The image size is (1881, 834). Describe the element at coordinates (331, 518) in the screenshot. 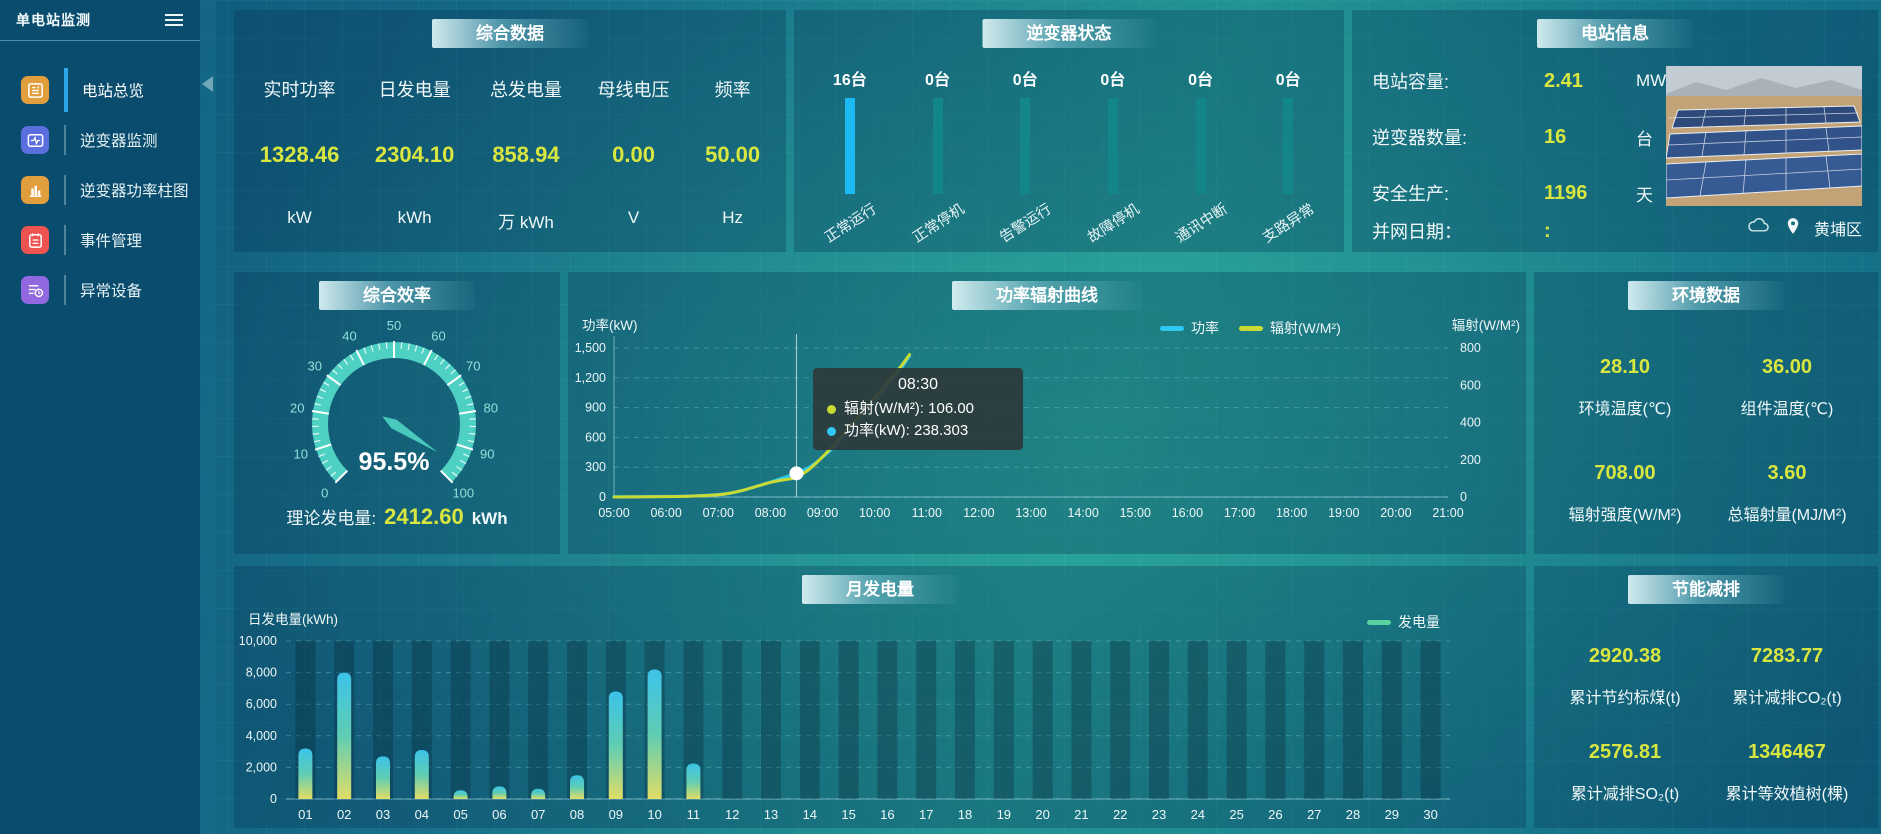

I see `theoretical-generation-label: 理论发电量:` at that location.